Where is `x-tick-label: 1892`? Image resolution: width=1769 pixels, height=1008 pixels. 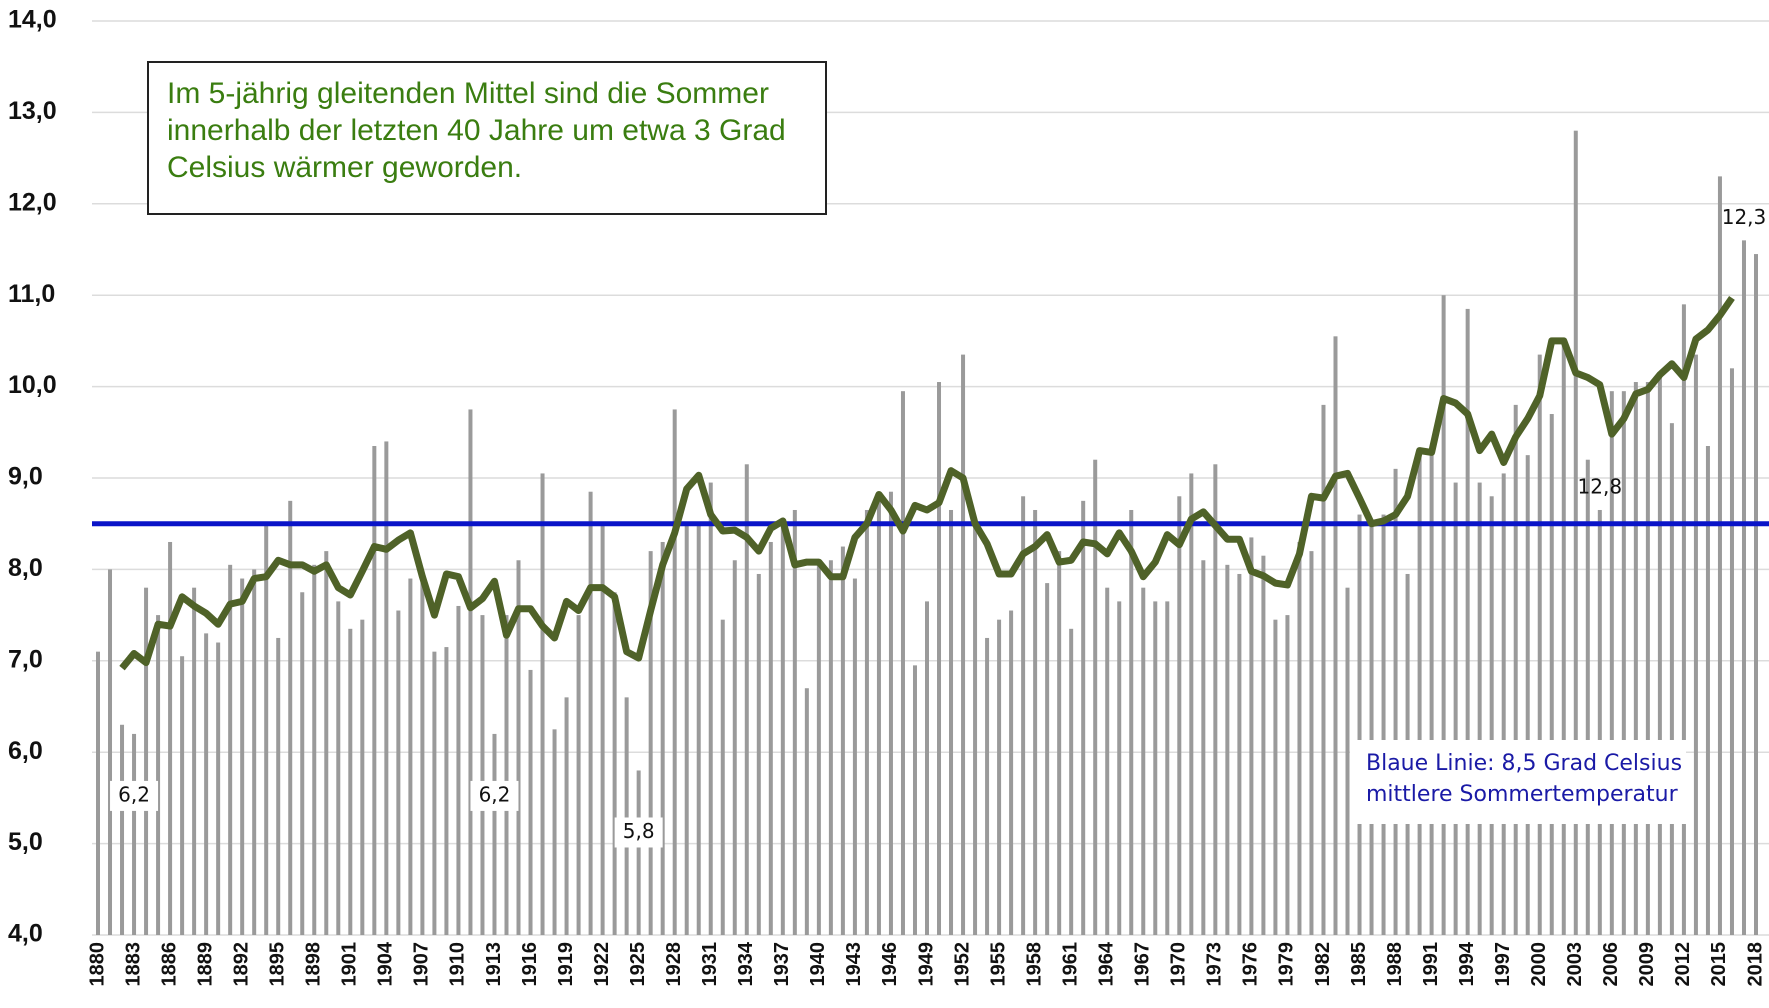
x-tick-label: 1892 is located at coordinates (241, 964).